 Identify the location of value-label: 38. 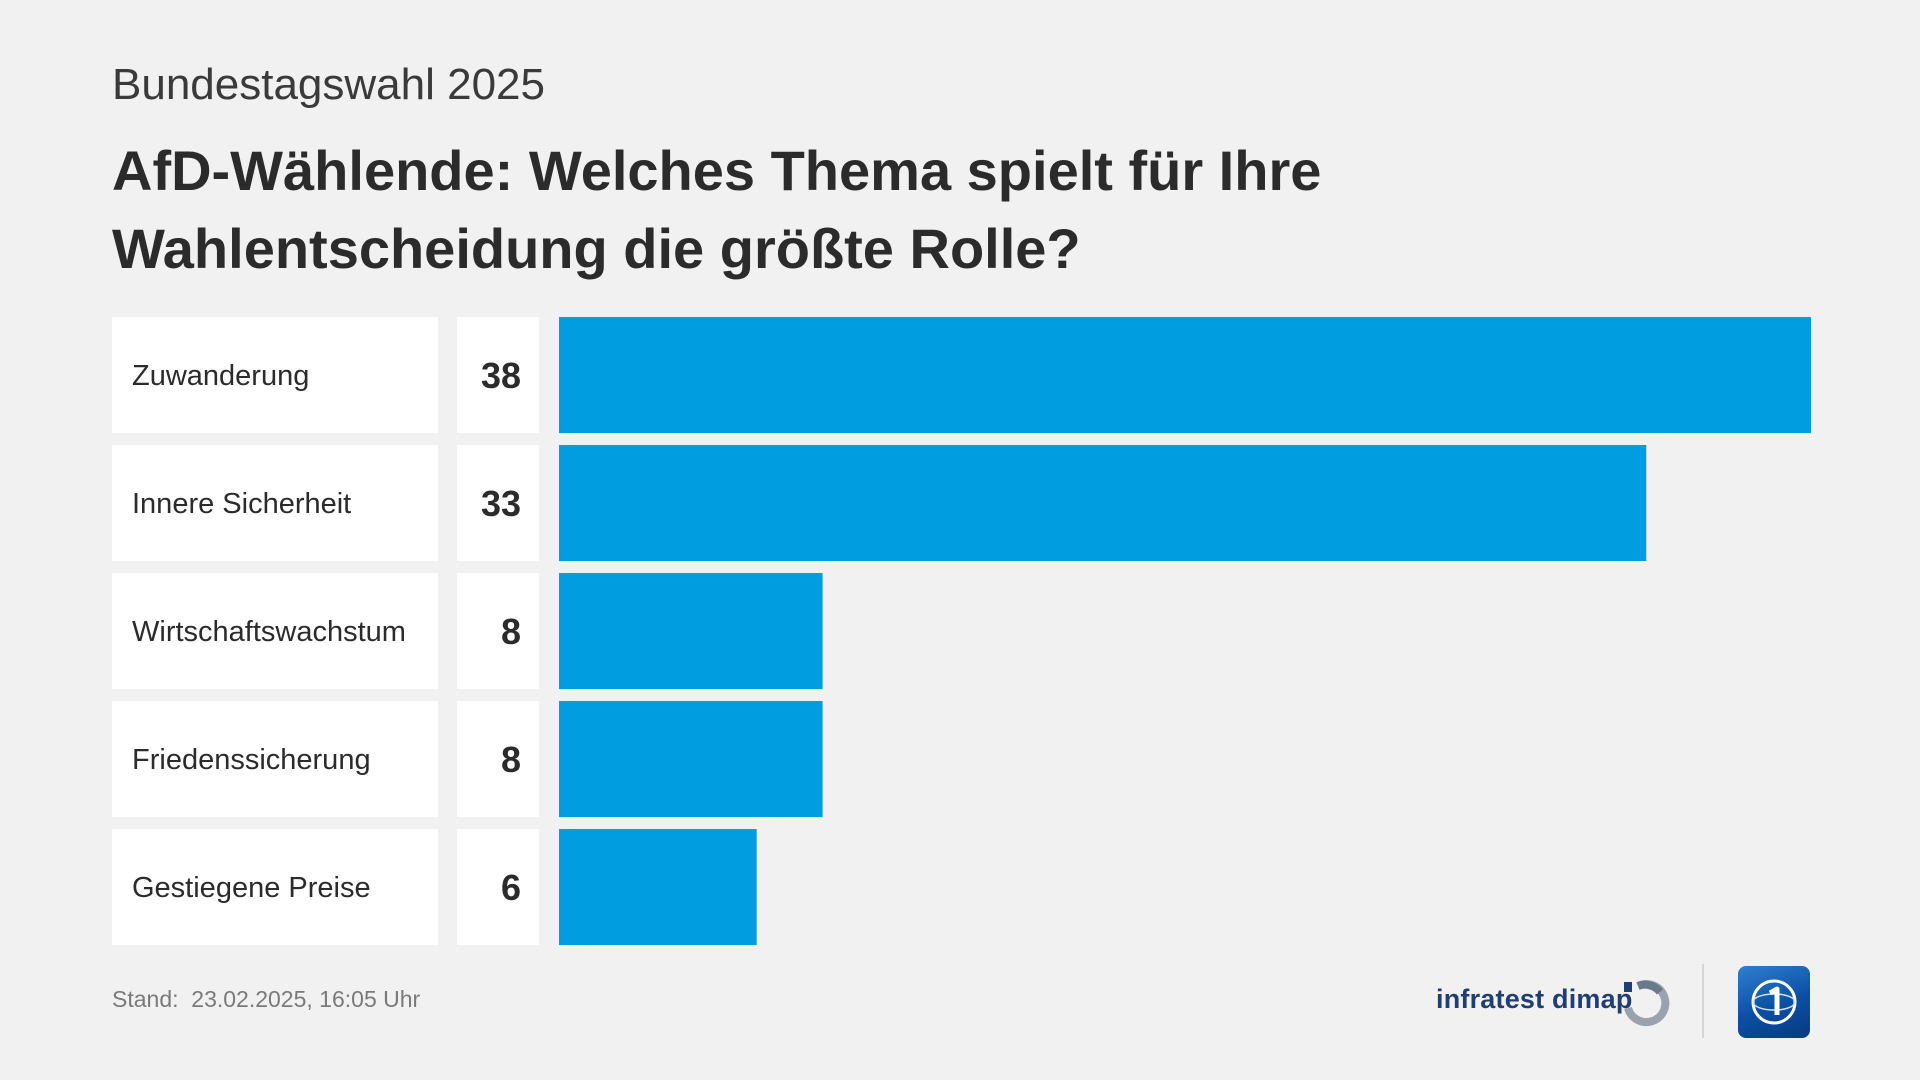
(501, 375).